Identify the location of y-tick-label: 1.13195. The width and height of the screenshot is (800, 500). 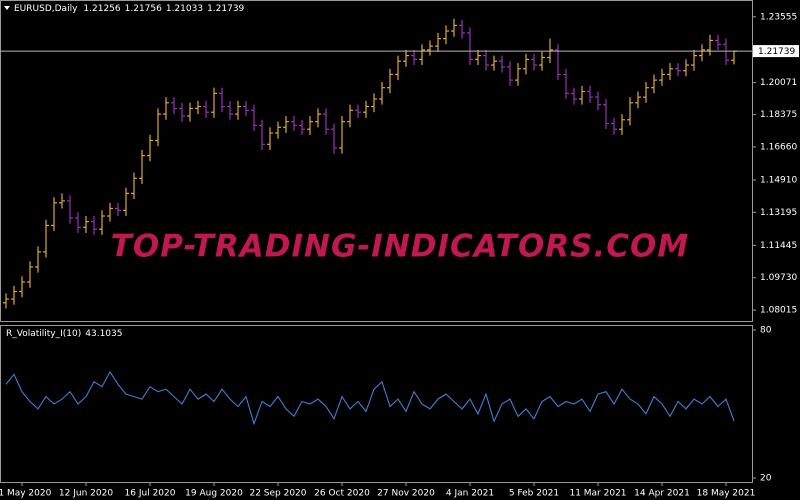
(778, 213).